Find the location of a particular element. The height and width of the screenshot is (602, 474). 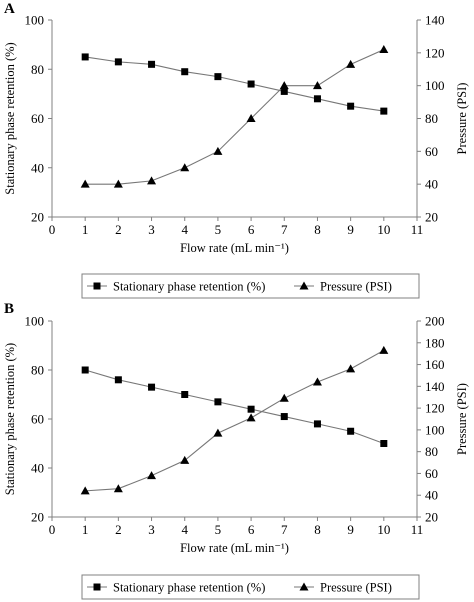

series-retention is located at coordinates (234, 84).